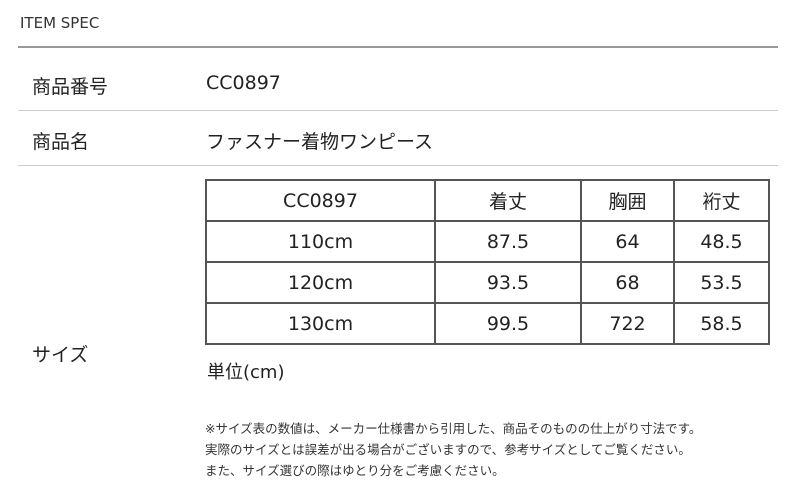 The image size is (800, 494). I want to click on size-label: サイズ, so click(60, 355).